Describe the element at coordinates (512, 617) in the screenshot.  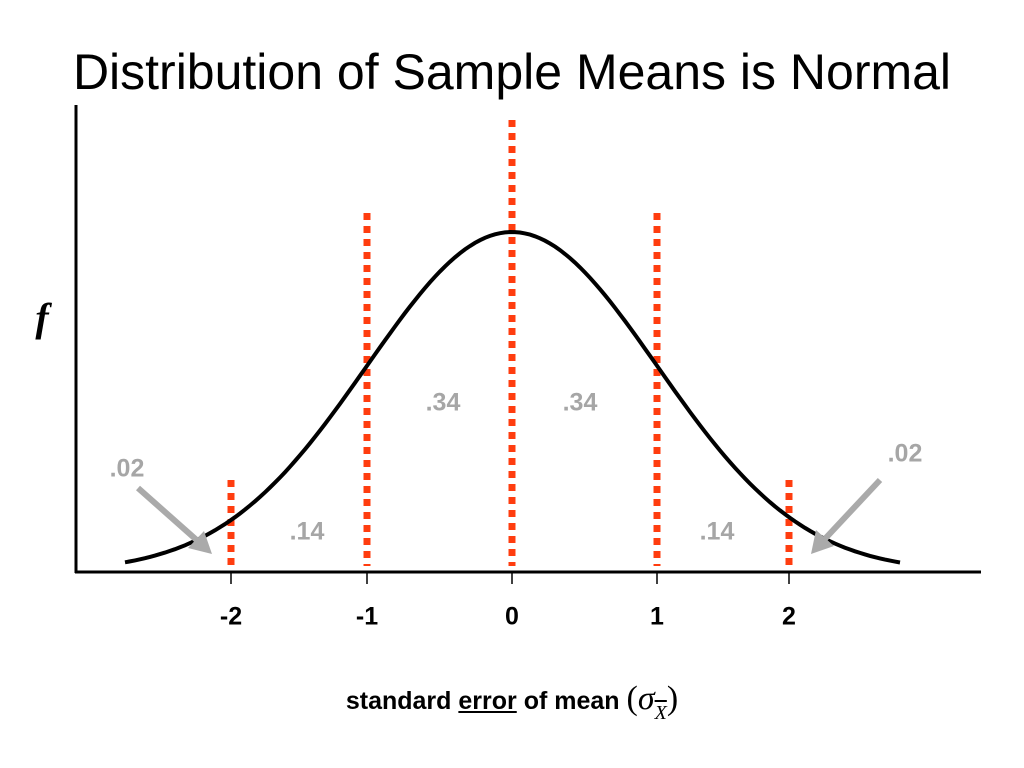
I see `x-tick-label: 0` at that location.